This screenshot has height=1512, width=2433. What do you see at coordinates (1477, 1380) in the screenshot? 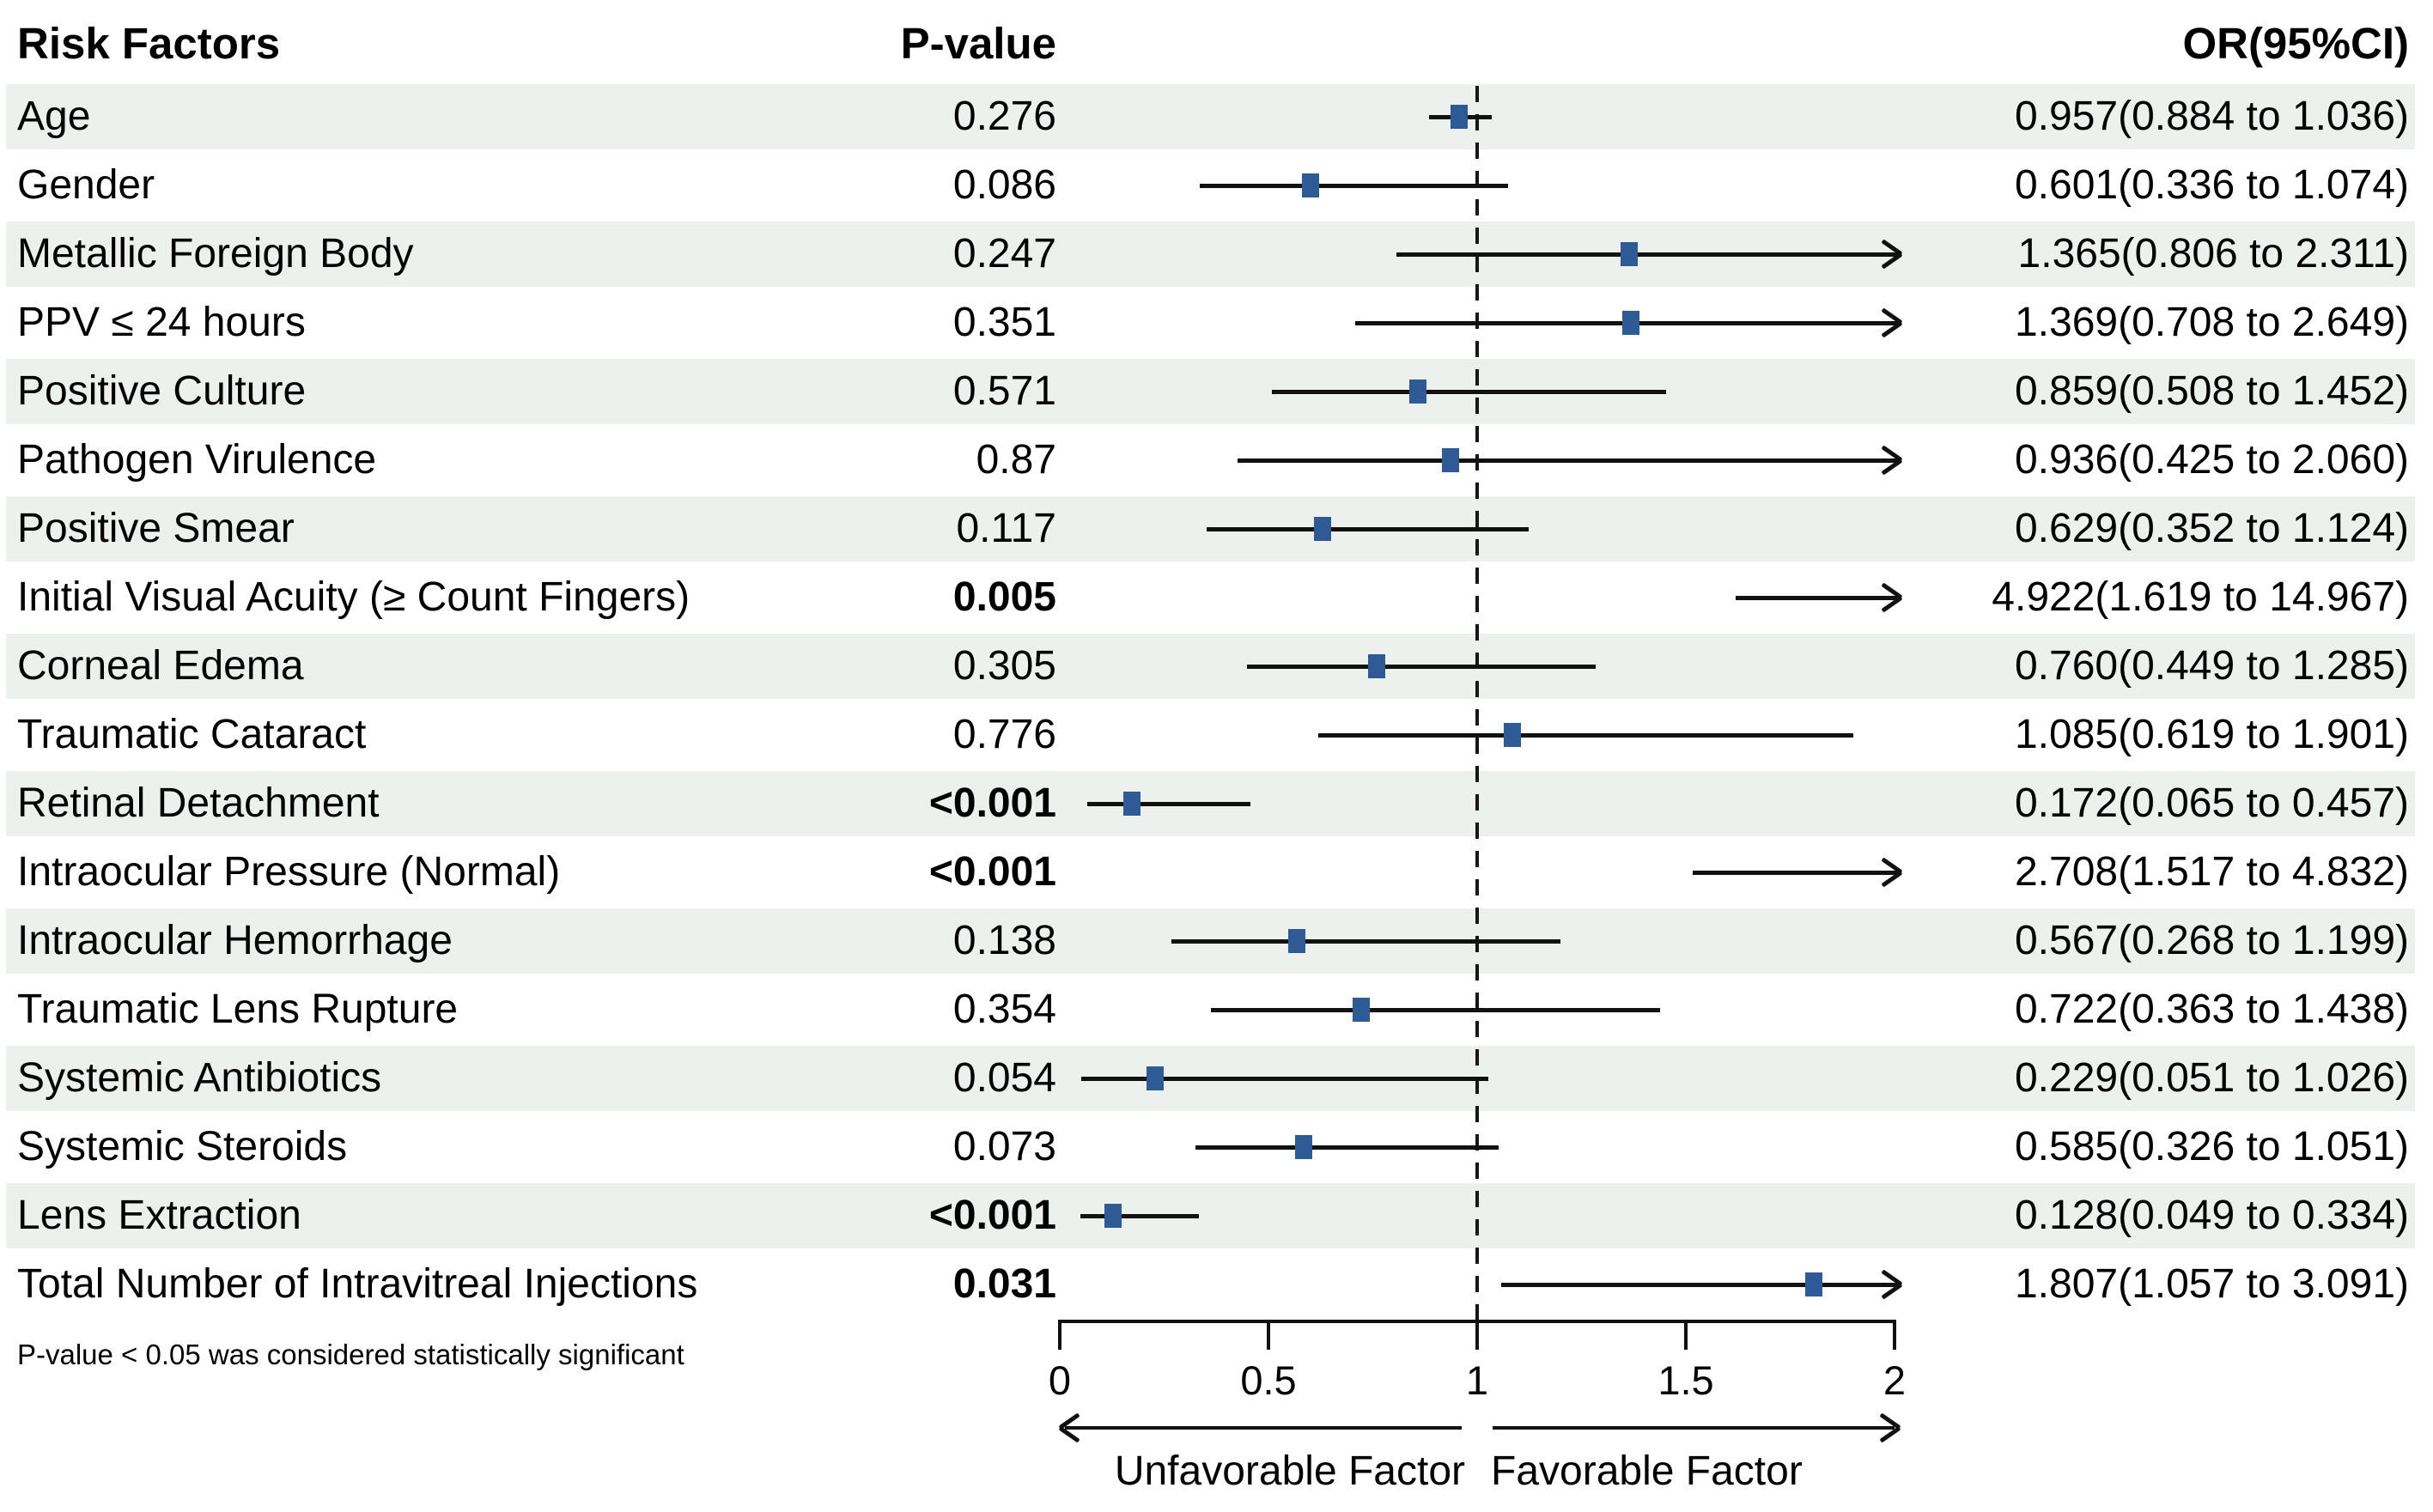
I see `x-axis-tick-label: 1` at bounding box center [1477, 1380].